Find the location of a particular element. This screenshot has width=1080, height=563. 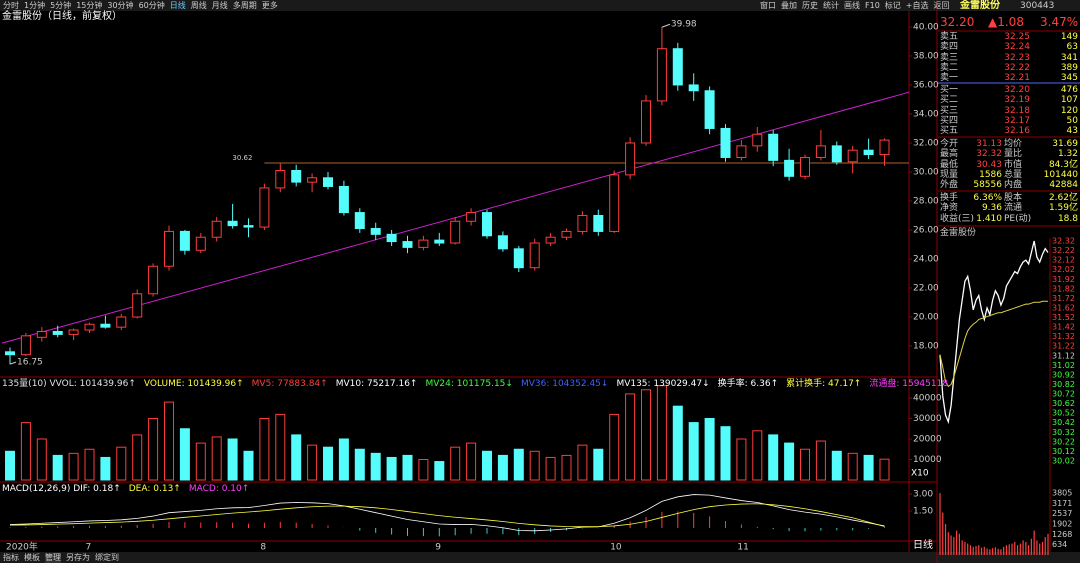

tool-button: 窗口 is located at coordinates (768, 5).